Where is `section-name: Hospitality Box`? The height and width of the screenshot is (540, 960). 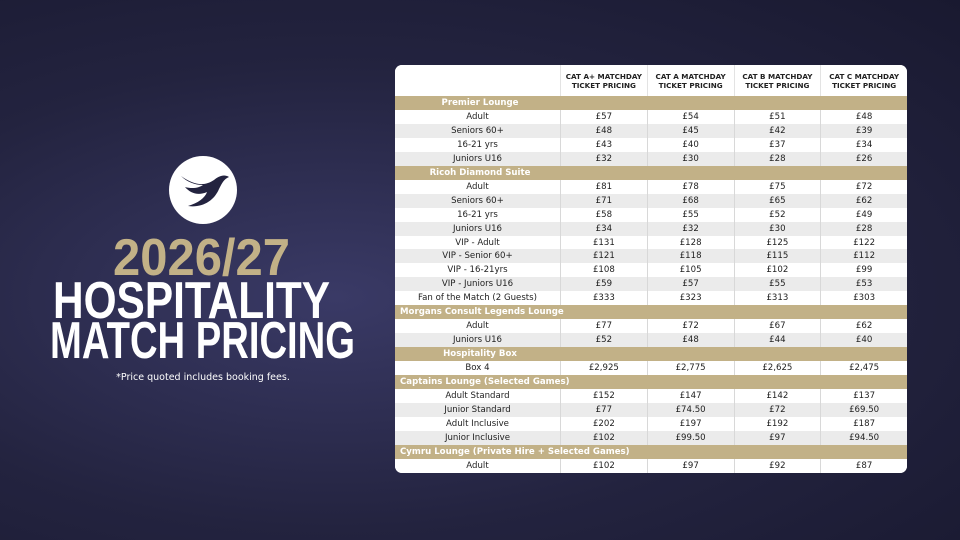 section-name: Hospitality Box is located at coordinates (480, 354).